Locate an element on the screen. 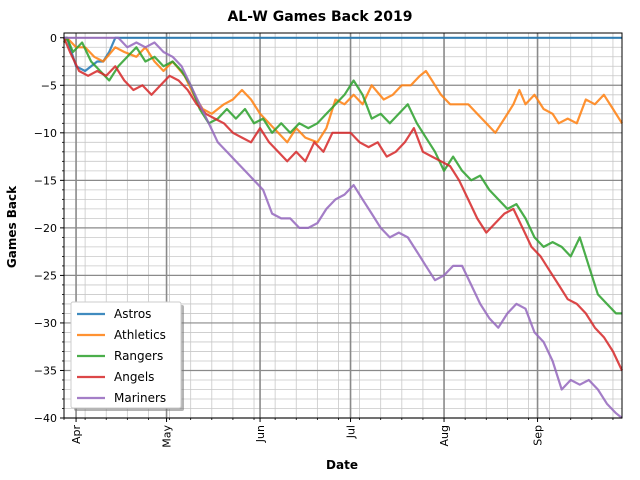  y-tick-label: −30 is located at coordinates (45, 323).